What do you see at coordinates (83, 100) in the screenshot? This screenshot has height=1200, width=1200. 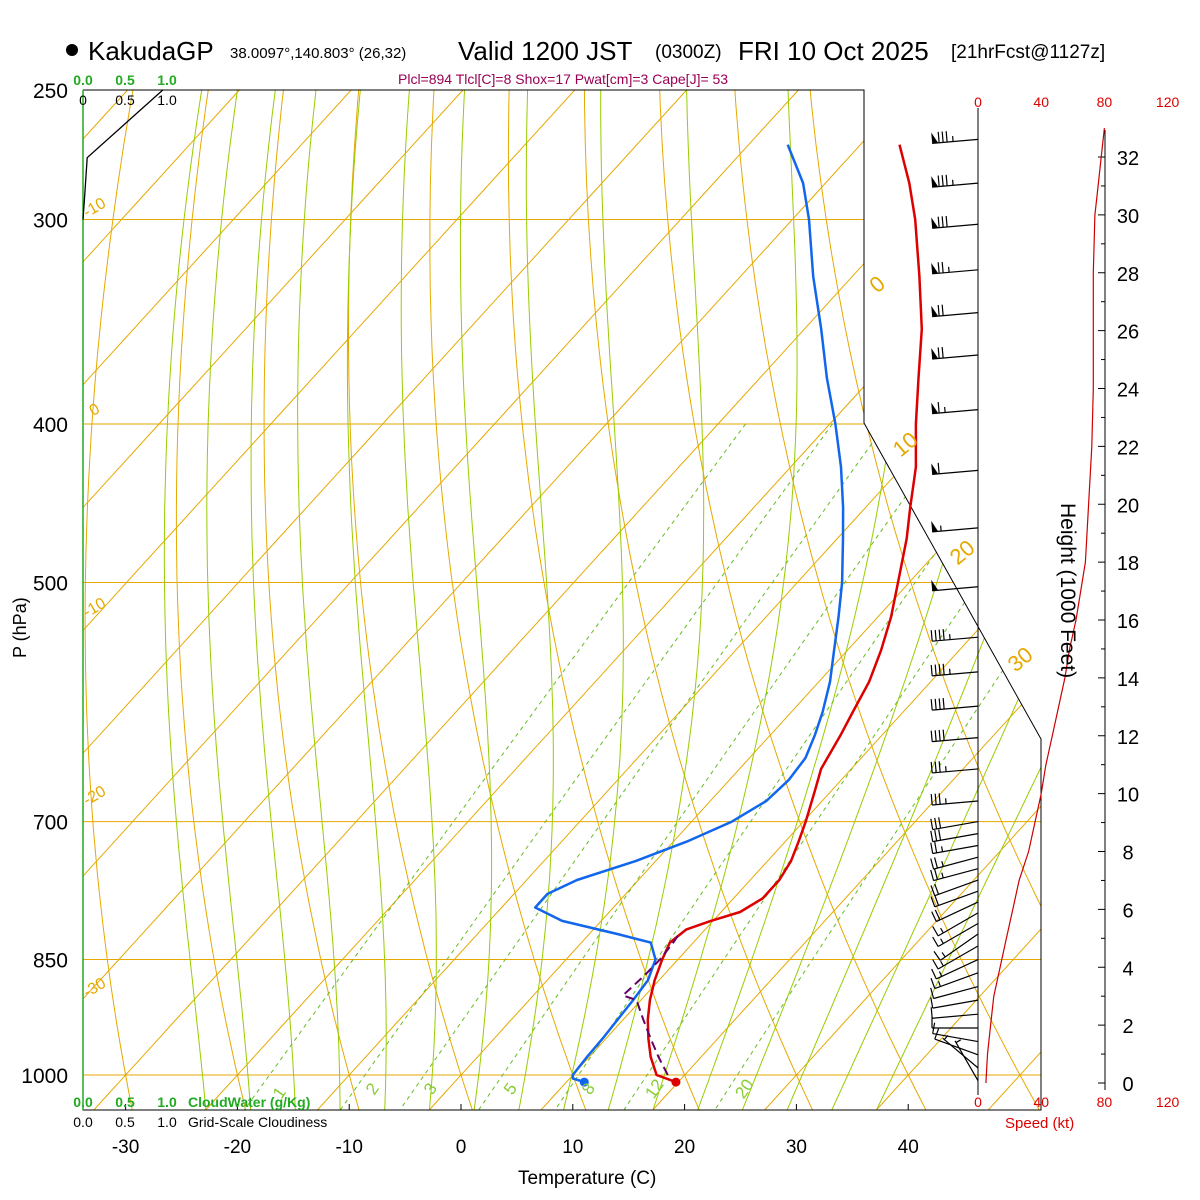 I see `cloudiness-top-tick: 0` at bounding box center [83, 100].